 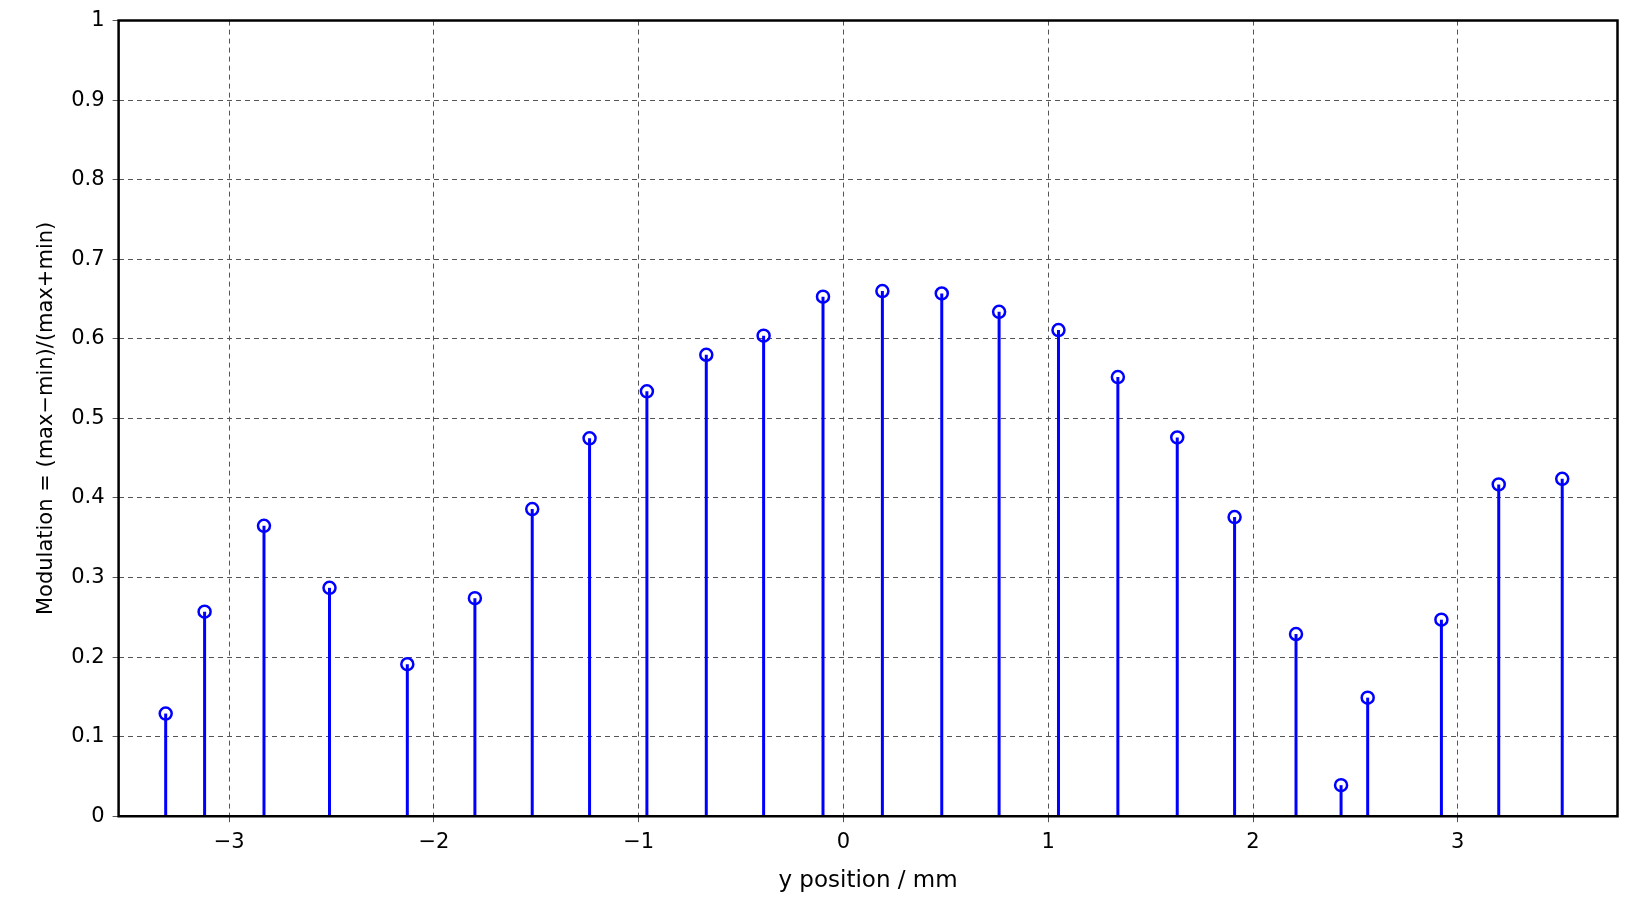 I want to click on y-tick-label: 0.5, so click(x=88, y=416).